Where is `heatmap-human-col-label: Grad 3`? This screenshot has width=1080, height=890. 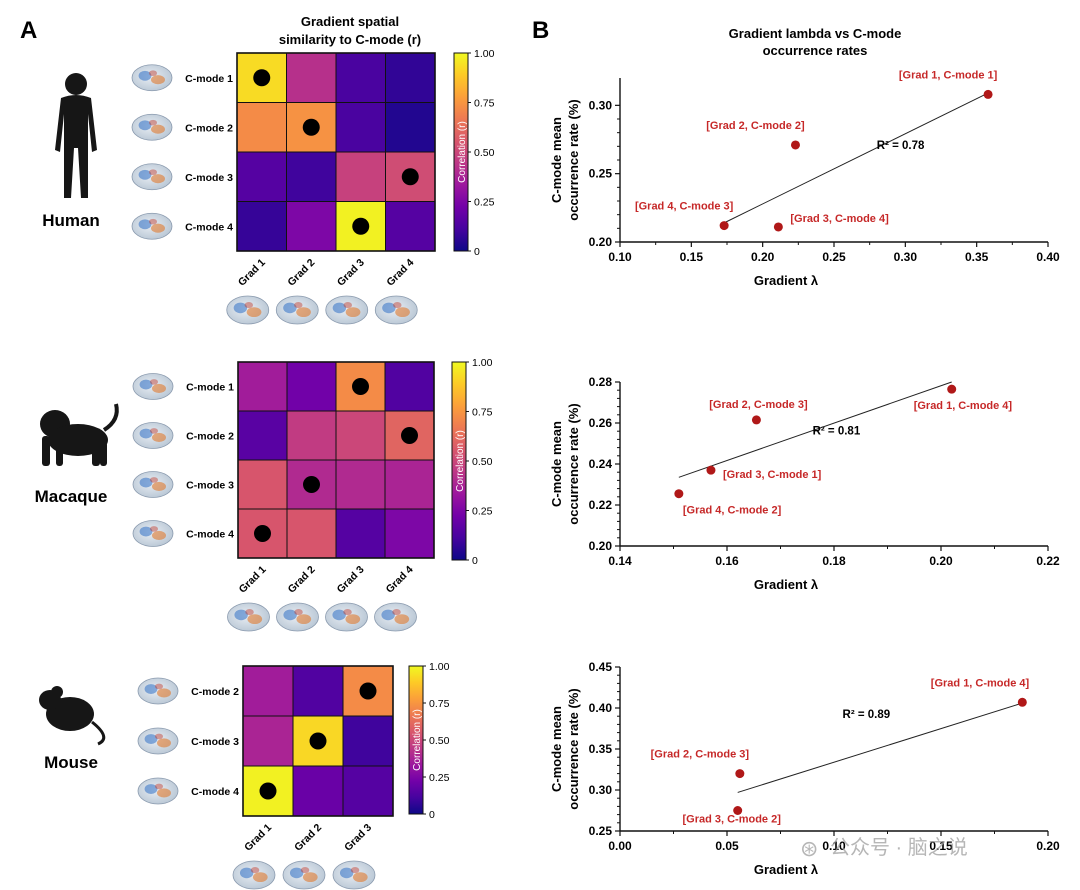 heatmap-human-col-label: Grad 3 is located at coordinates (351, 273).